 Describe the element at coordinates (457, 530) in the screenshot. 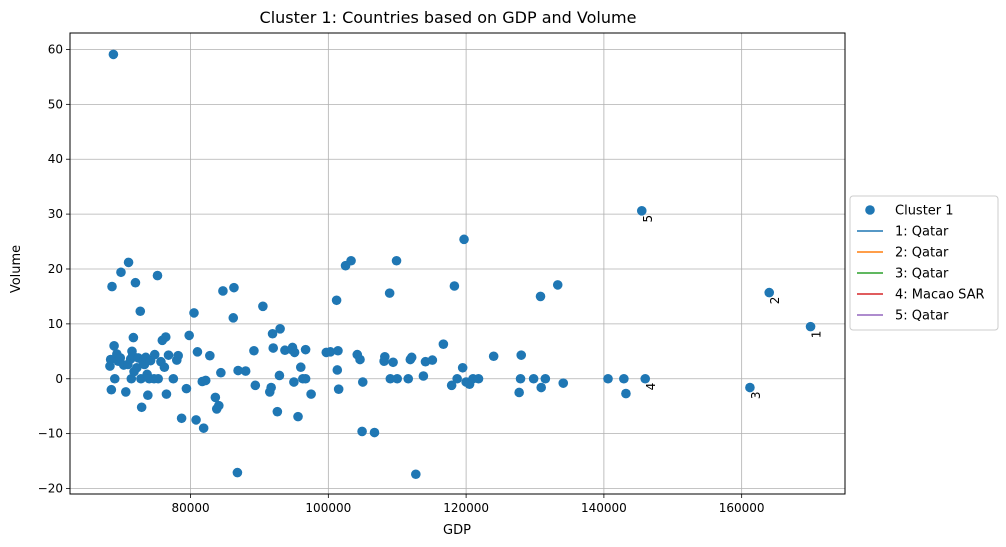

I see `x-axis-label: GDP` at that location.